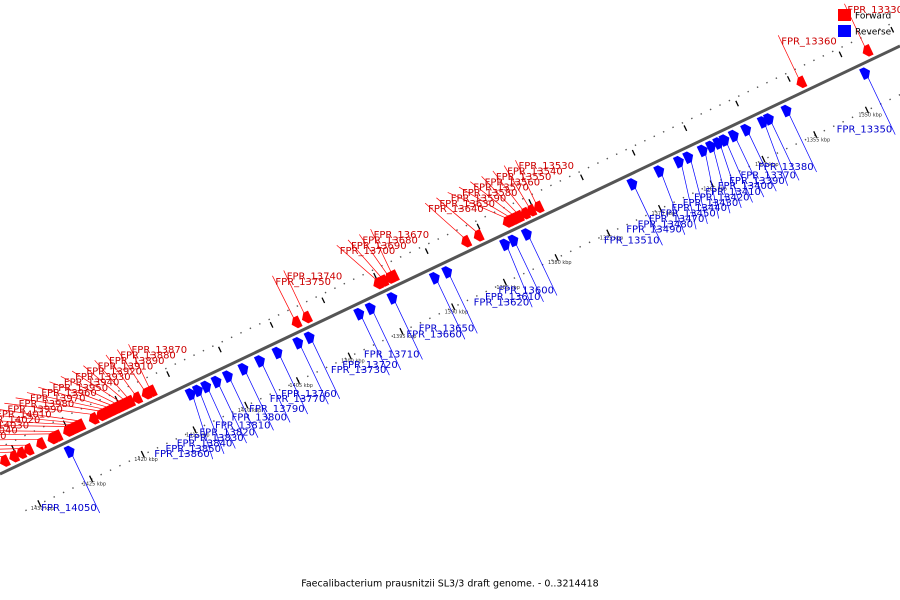 The width and height of the screenshot is (900, 600). I want to click on legend-reverse-swatch, so click(844, 31).